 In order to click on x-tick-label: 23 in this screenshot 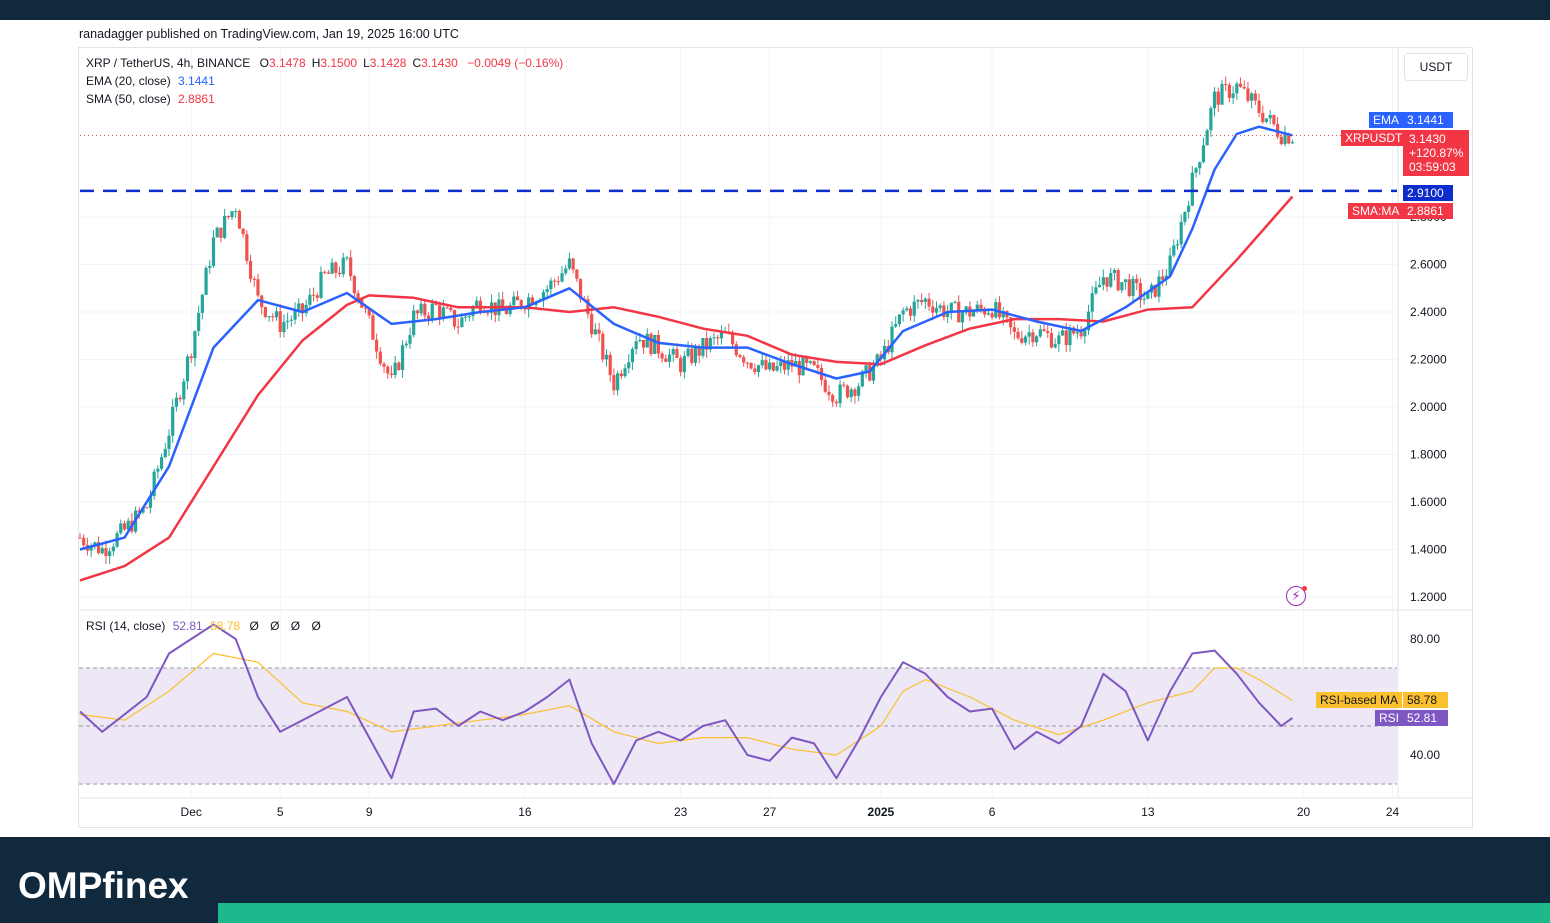, I will do `click(681, 812)`.